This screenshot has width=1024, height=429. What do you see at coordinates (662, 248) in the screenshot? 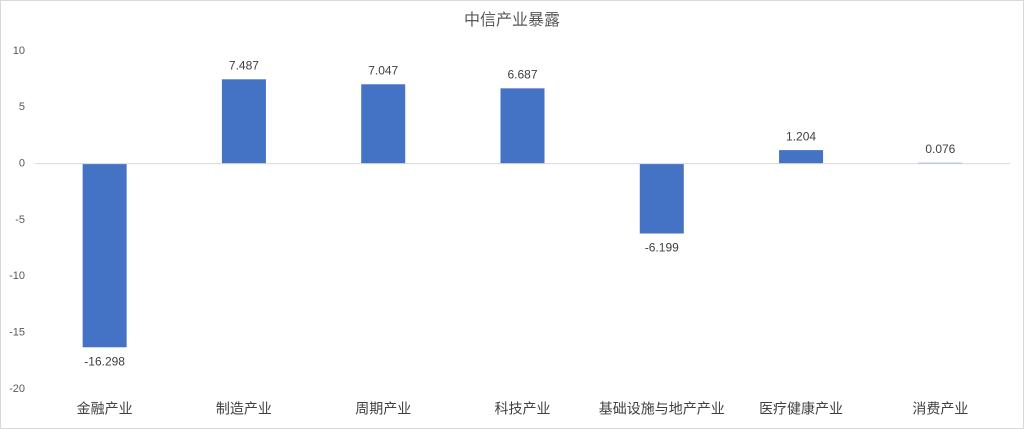
I see `data-label: -6.199` at bounding box center [662, 248].